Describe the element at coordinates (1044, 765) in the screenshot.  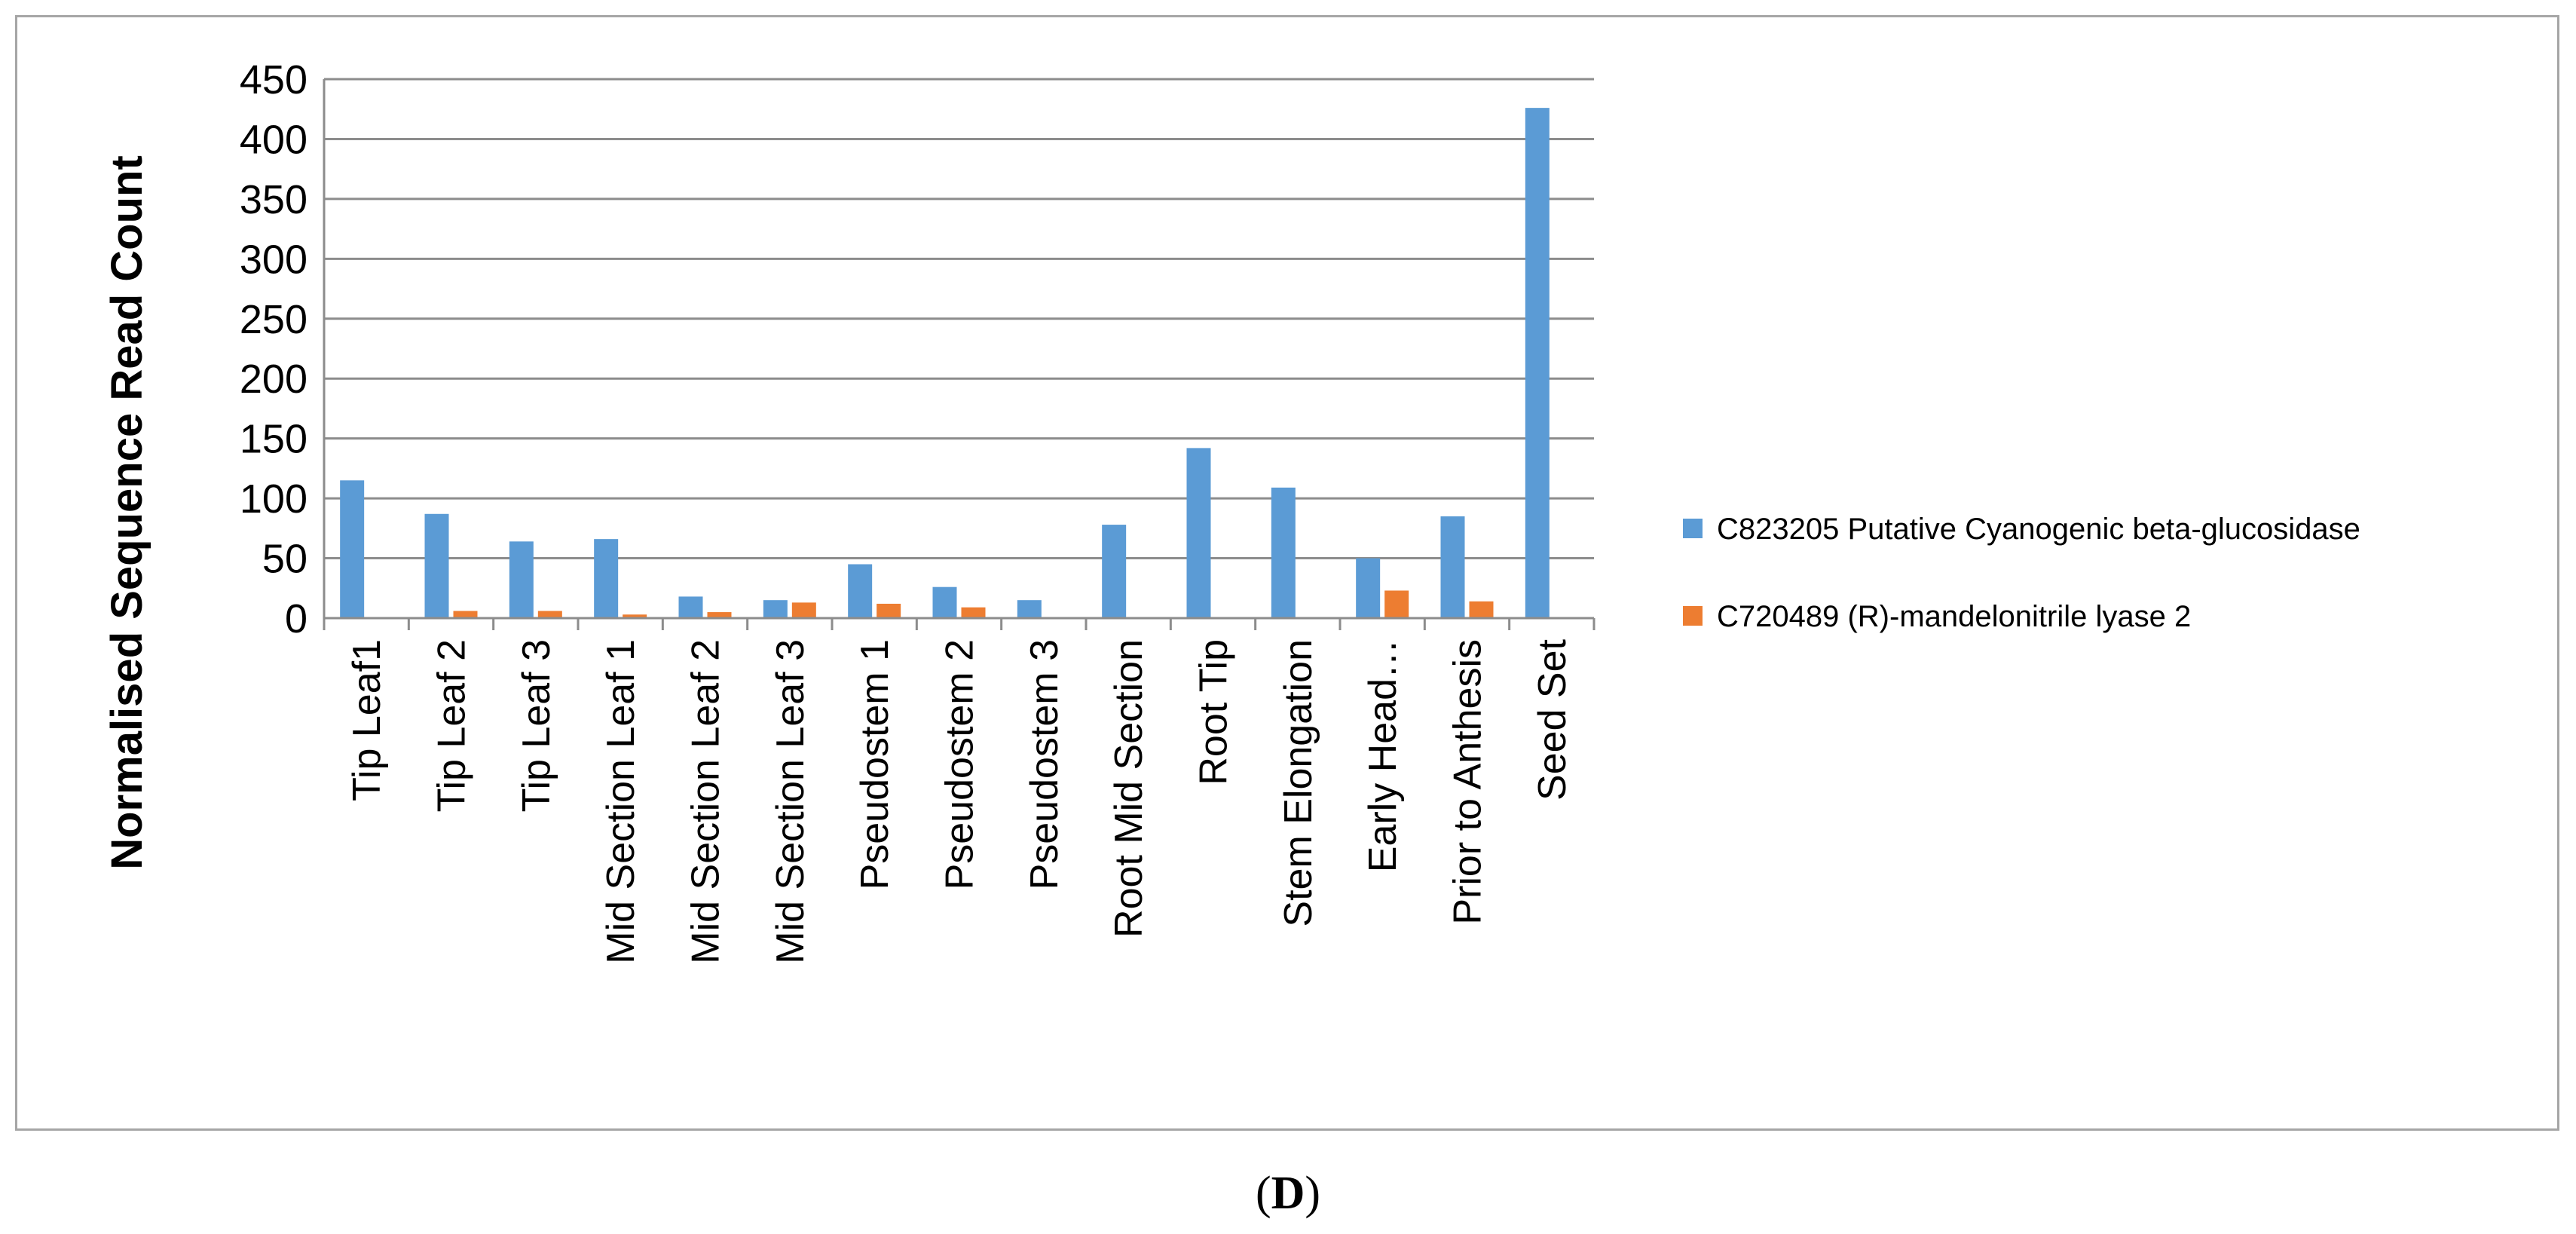
I see `x-category-label: Pseudostem 3` at that location.